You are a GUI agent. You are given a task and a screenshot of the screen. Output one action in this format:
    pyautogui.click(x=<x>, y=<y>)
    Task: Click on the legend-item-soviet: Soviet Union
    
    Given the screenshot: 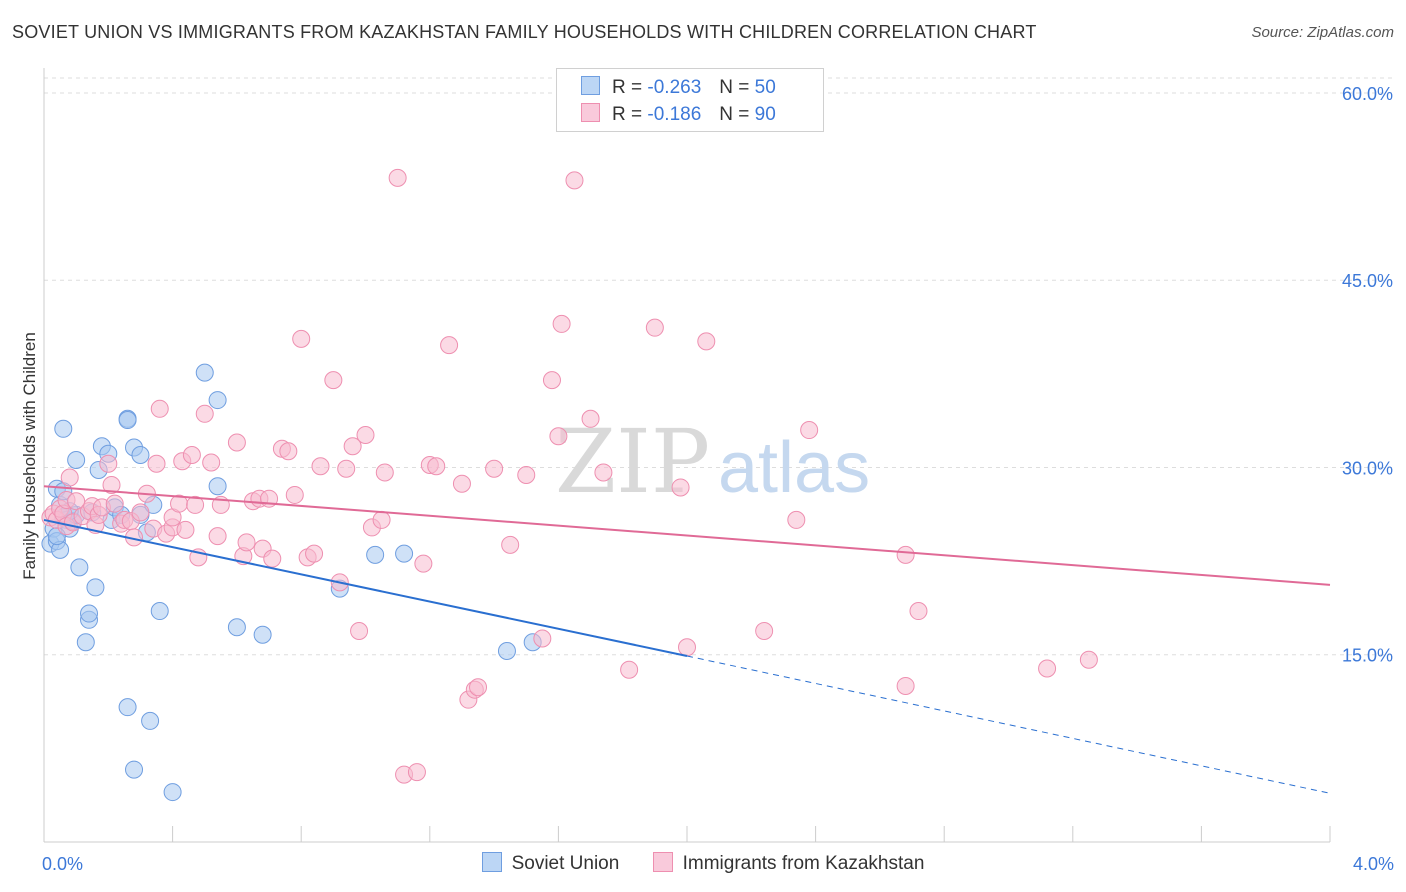 What is the action you would take?
    pyautogui.click(x=550, y=863)
    